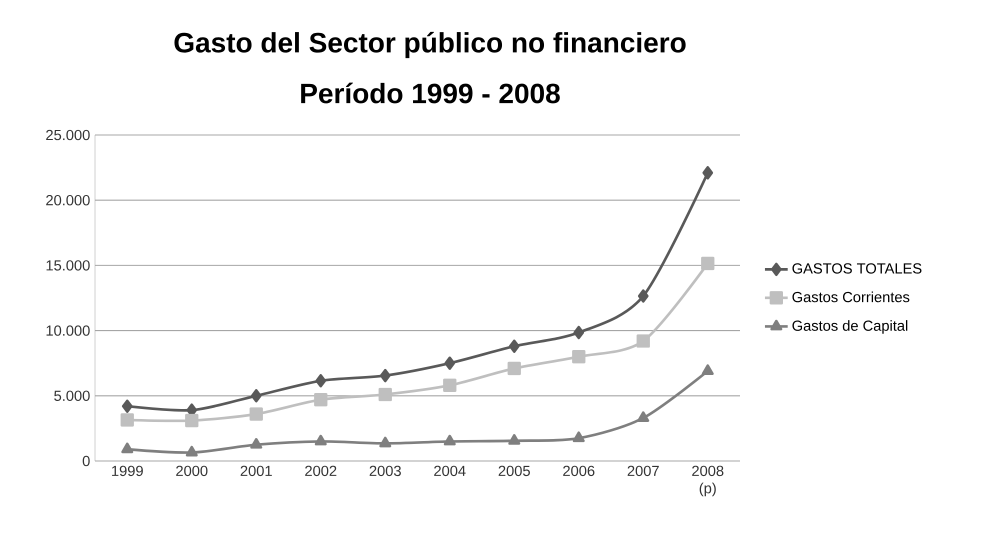 This screenshot has width=999, height=538. I want to click on legend-label: GASTOS TOTALES, so click(857, 268).